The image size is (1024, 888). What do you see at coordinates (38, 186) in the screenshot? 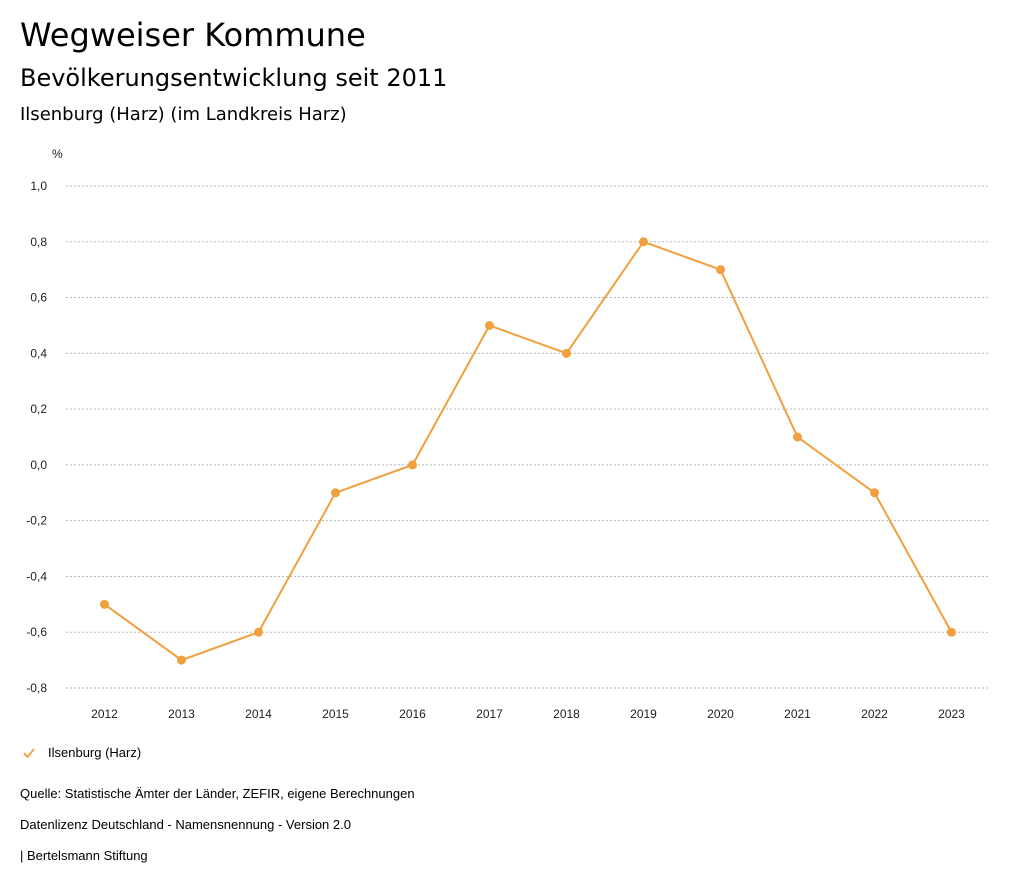
I see `y-tick-label: 1,0` at bounding box center [38, 186].